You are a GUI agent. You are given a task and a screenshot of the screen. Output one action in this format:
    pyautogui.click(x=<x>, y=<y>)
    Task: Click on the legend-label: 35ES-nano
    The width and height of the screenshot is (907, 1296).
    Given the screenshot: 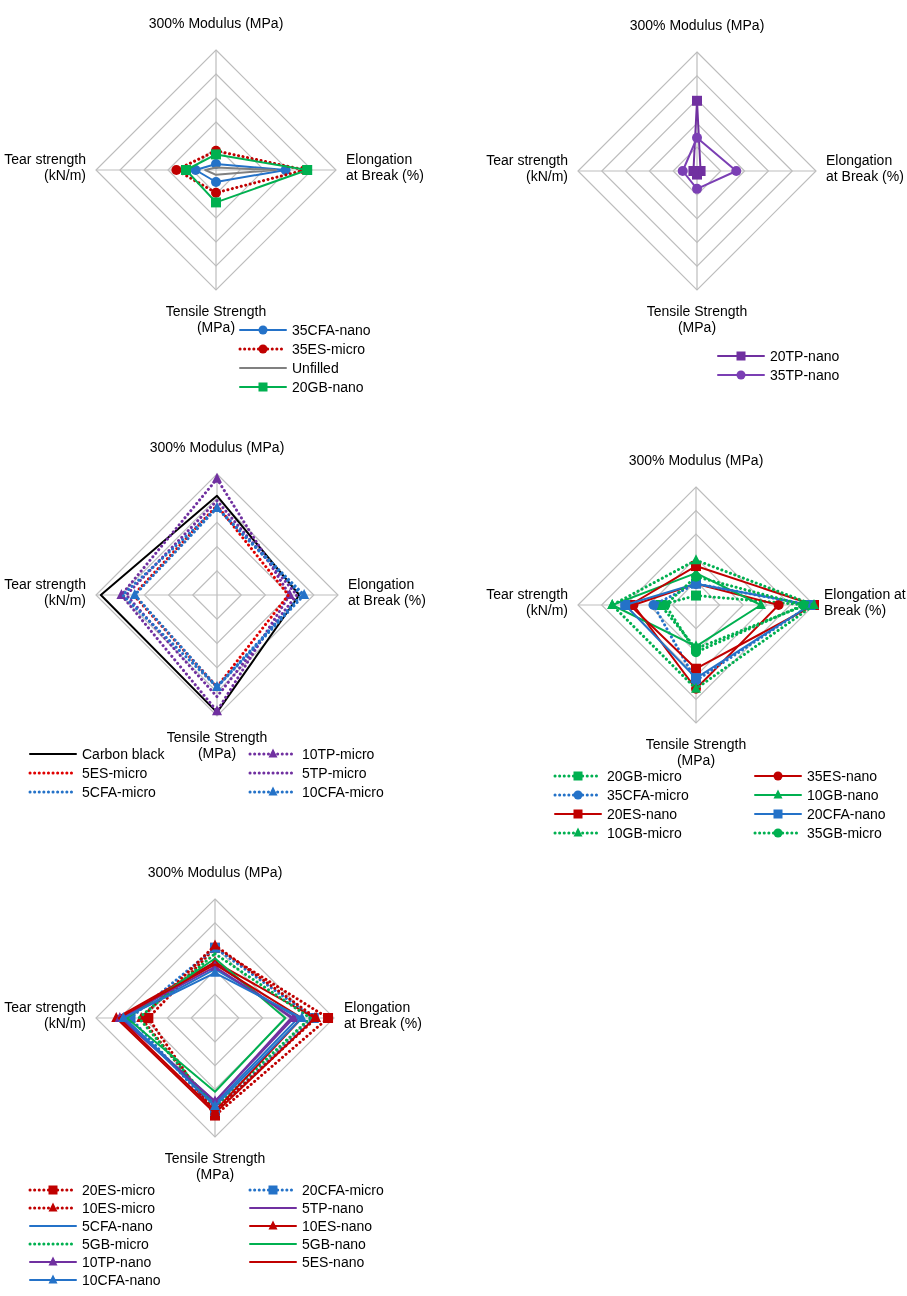 What is the action you would take?
    pyautogui.click(x=842, y=776)
    